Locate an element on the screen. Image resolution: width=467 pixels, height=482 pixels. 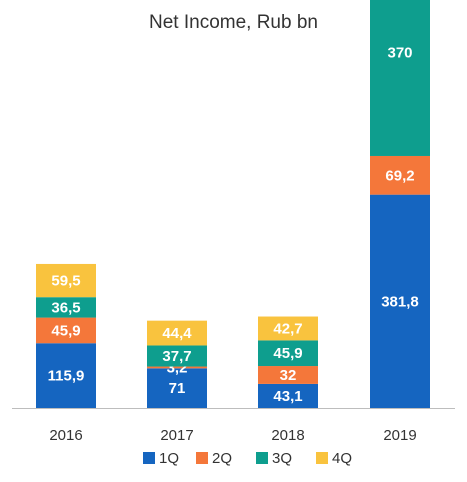
data-label-2017-3q: 37,7 is located at coordinates (176, 356).